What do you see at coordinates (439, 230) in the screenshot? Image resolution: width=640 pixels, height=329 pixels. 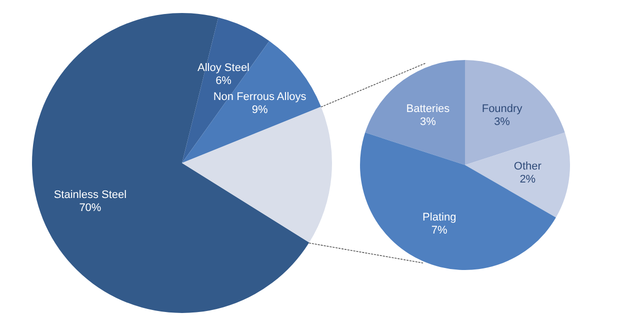 I see `data-label: 7%` at bounding box center [439, 230].